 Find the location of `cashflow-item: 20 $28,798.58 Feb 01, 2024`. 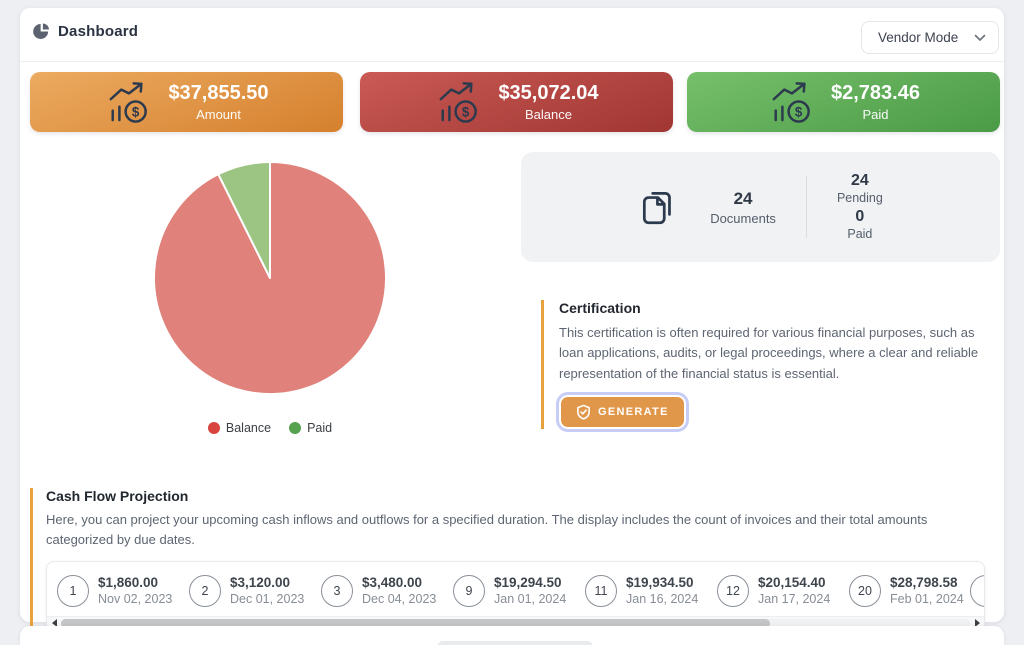

cashflow-item: 20 $28,798.58 Feb 01, 2024 is located at coordinates (915, 590).